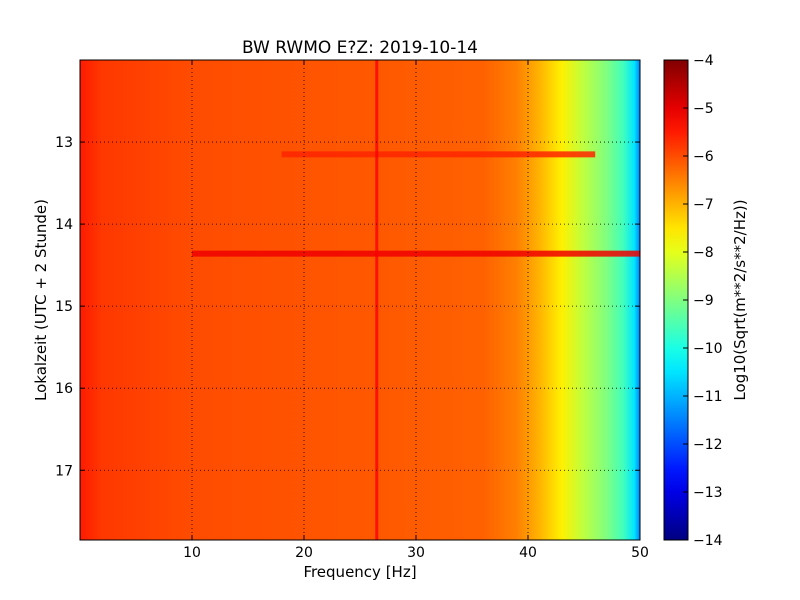  I want to click on x-tick-label: 10, so click(192, 553).